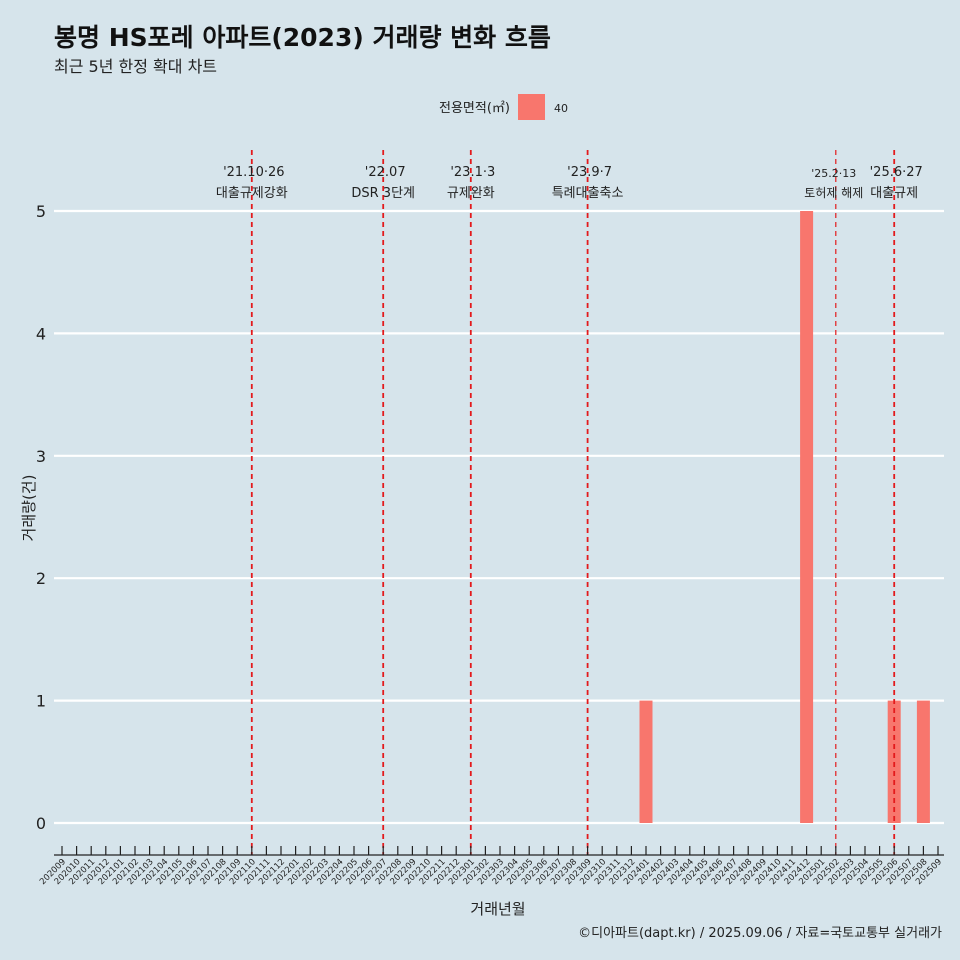 The width and height of the screenshot is (960, 960). What do you see at coordinates (302, 37) in the screenshot?
I see `chart-title: 봉명 HS포레 아파트(2023) 거래량 변화 흐름` at bounding box center [302, 37].